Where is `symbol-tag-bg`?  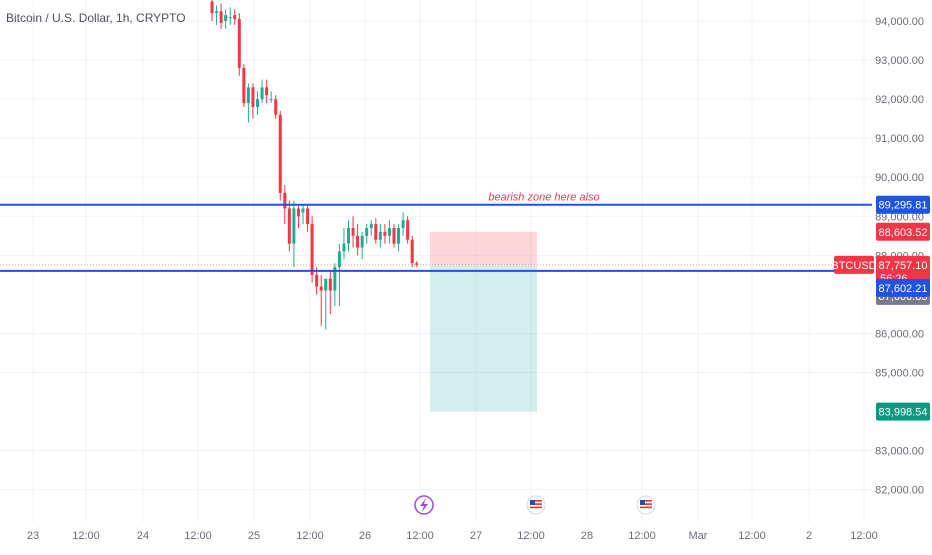
symbol-tag-bg is located at coordinates (854, 264).